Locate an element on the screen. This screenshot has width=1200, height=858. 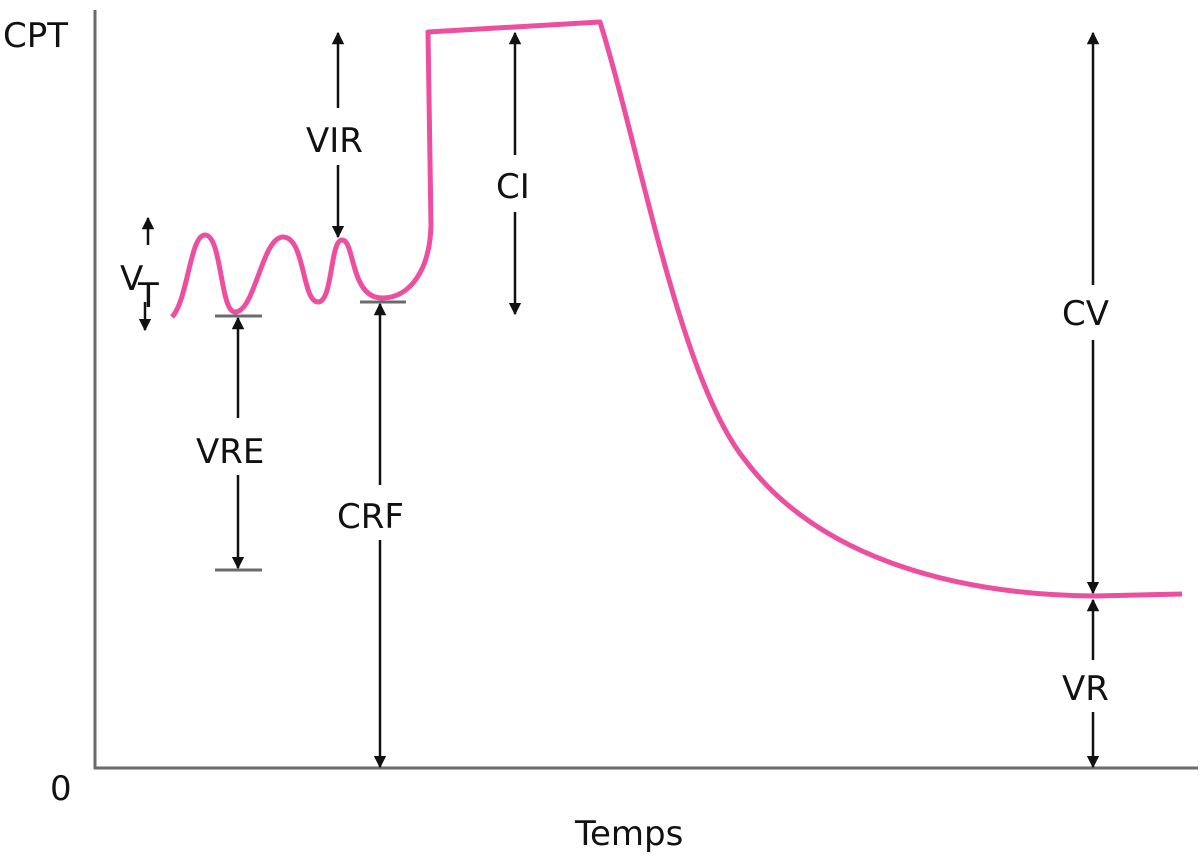
y-axis-label: CPT is located at coordinates (35, 36).